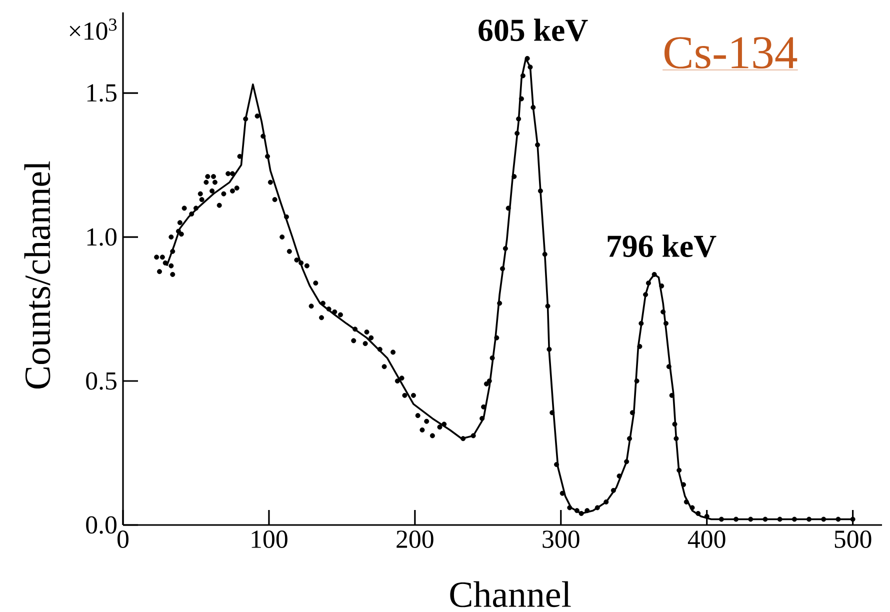 Image resolution: width=890 pixels, height=612 pixels. I want to click on y-tick-label: 0.5, so click(101, 381).